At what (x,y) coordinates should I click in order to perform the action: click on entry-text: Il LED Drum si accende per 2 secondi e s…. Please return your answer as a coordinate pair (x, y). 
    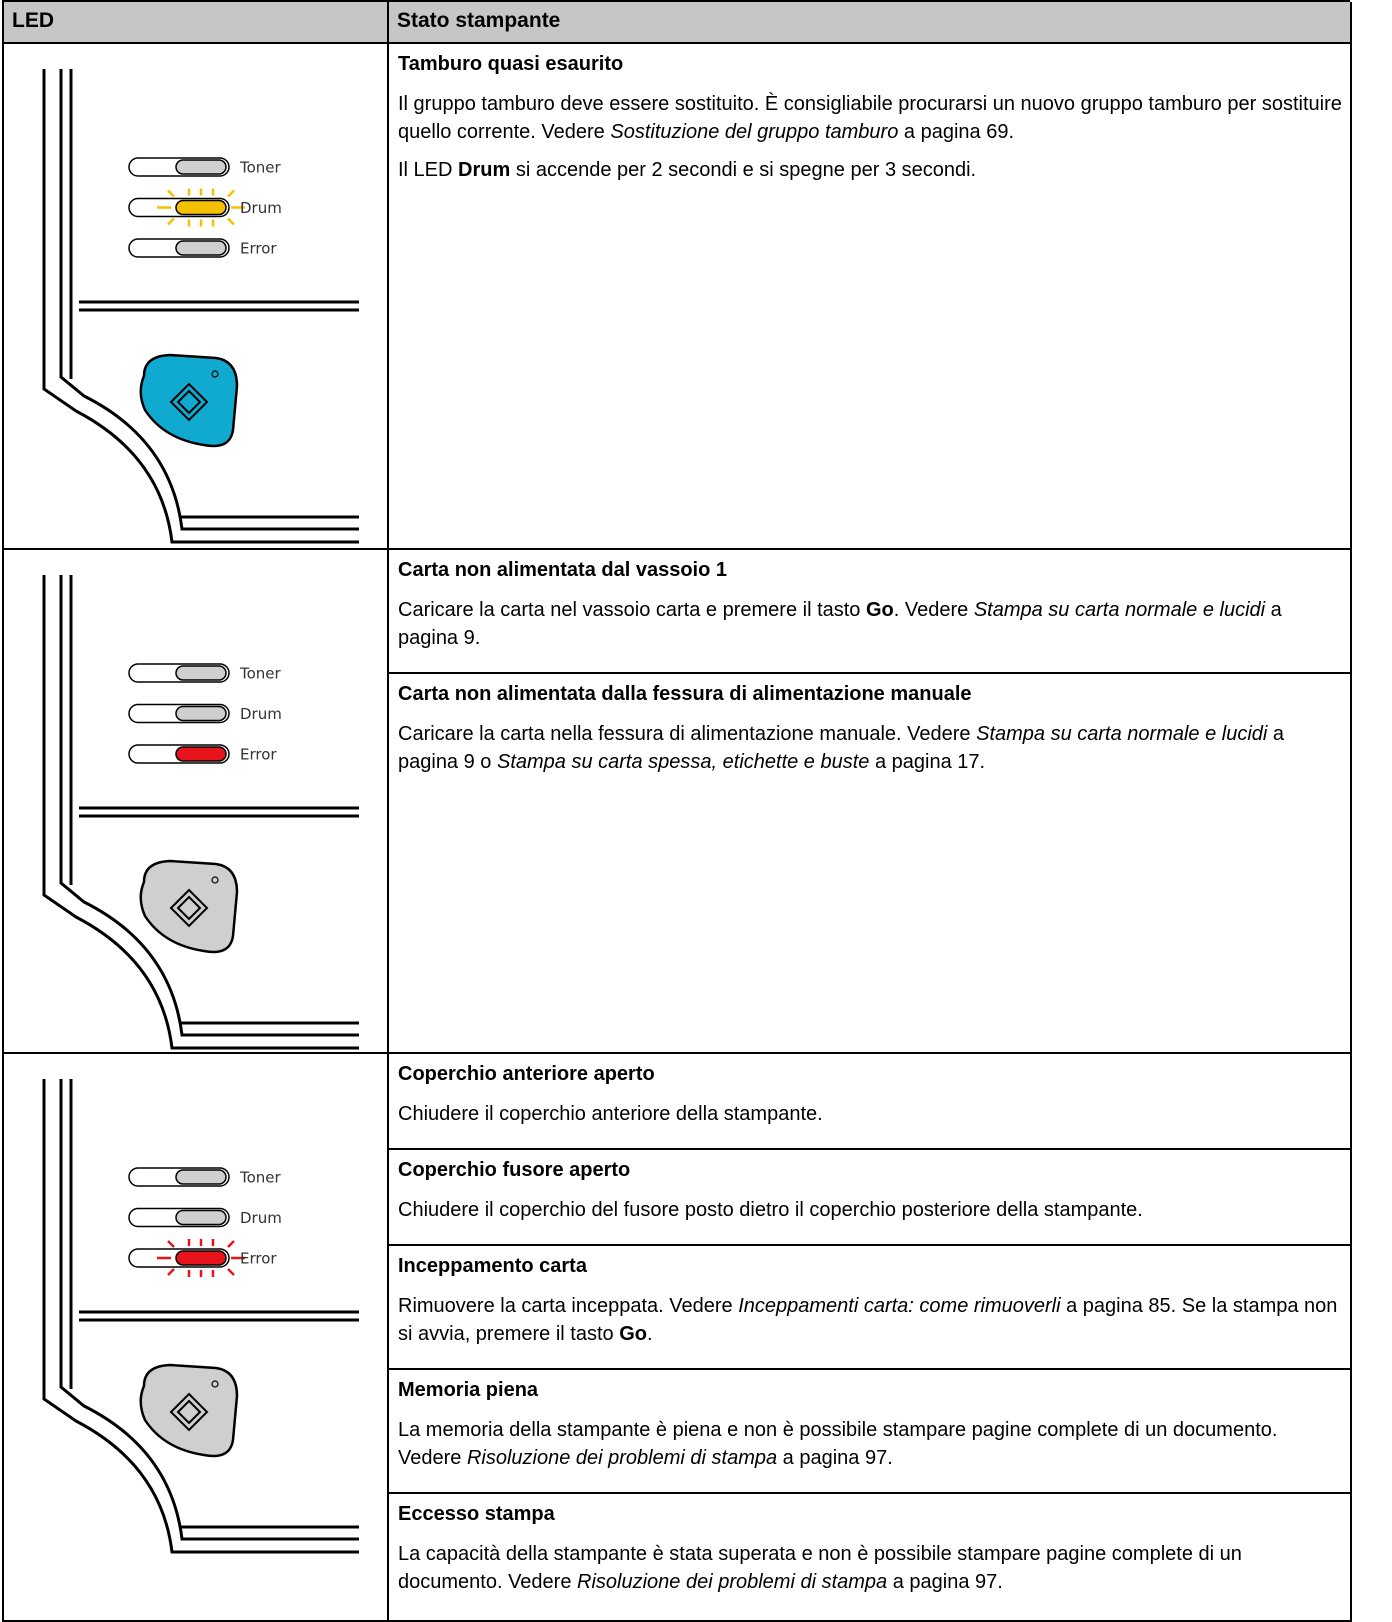
    Looking at the image, I should click on (872, 170).